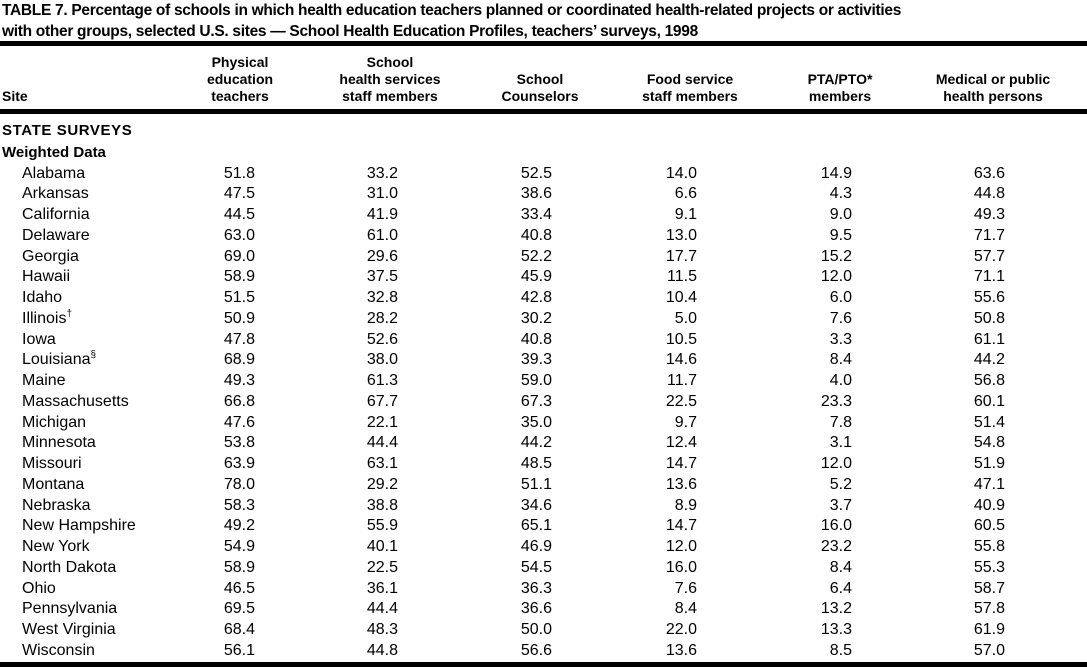 The height and width of the screenshot is (667, 1087). Describe the element at coordinates (75, 401) in the screenshot. I see `site-cell: Massachusetts` at that location.